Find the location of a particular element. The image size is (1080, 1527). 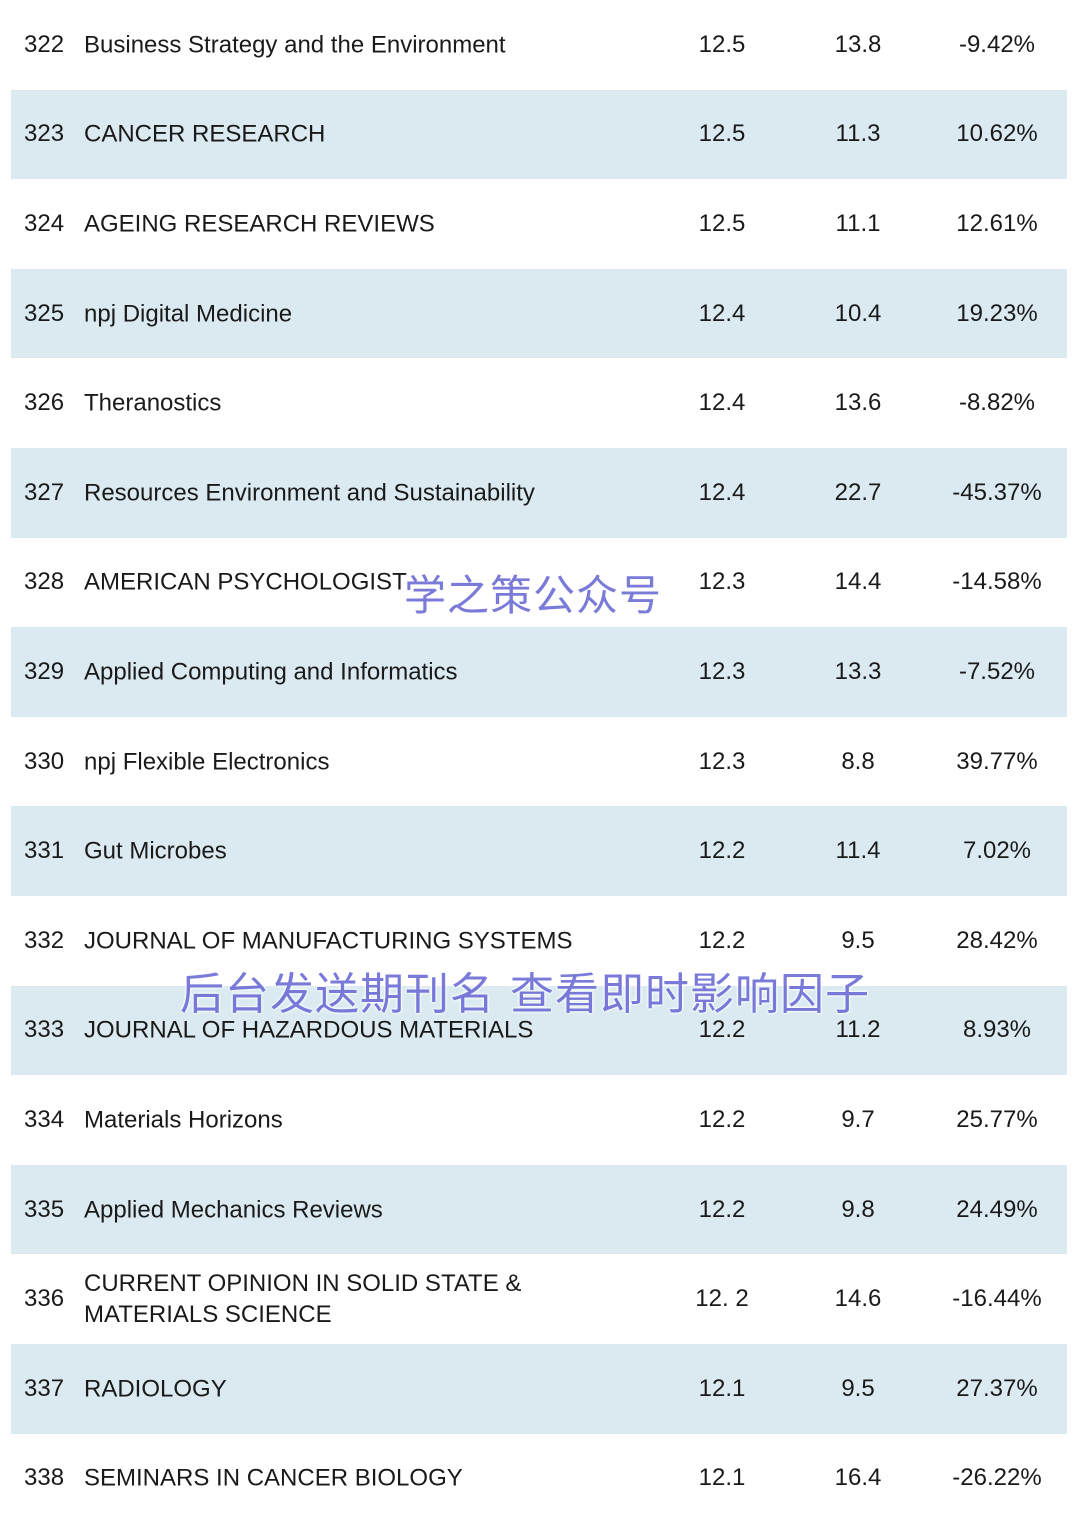

change-percent-cell: 39.77% is located at coordinates (997, 761).